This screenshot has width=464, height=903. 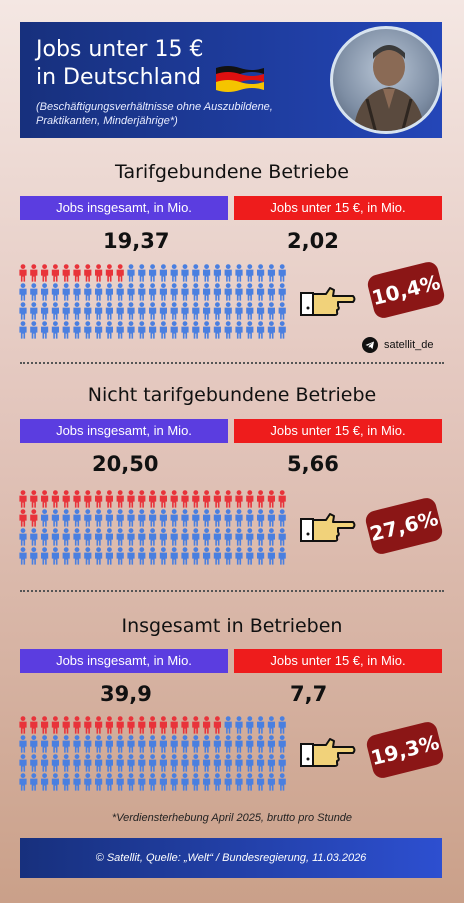 I want to click on section-3-people-grid, so click(x=152, y=753).